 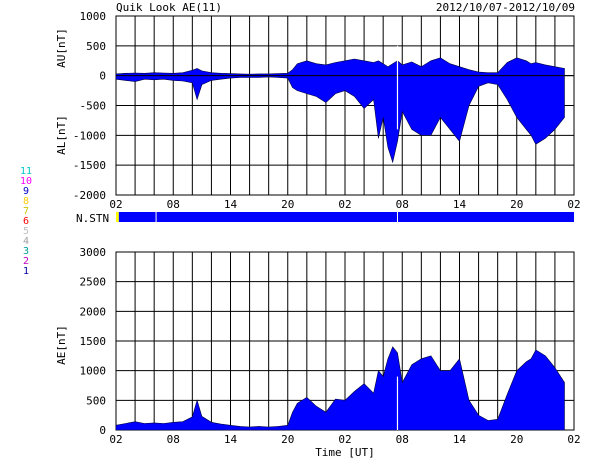 I want to click on station-legend-item: 6, so click(x=26, y=221).